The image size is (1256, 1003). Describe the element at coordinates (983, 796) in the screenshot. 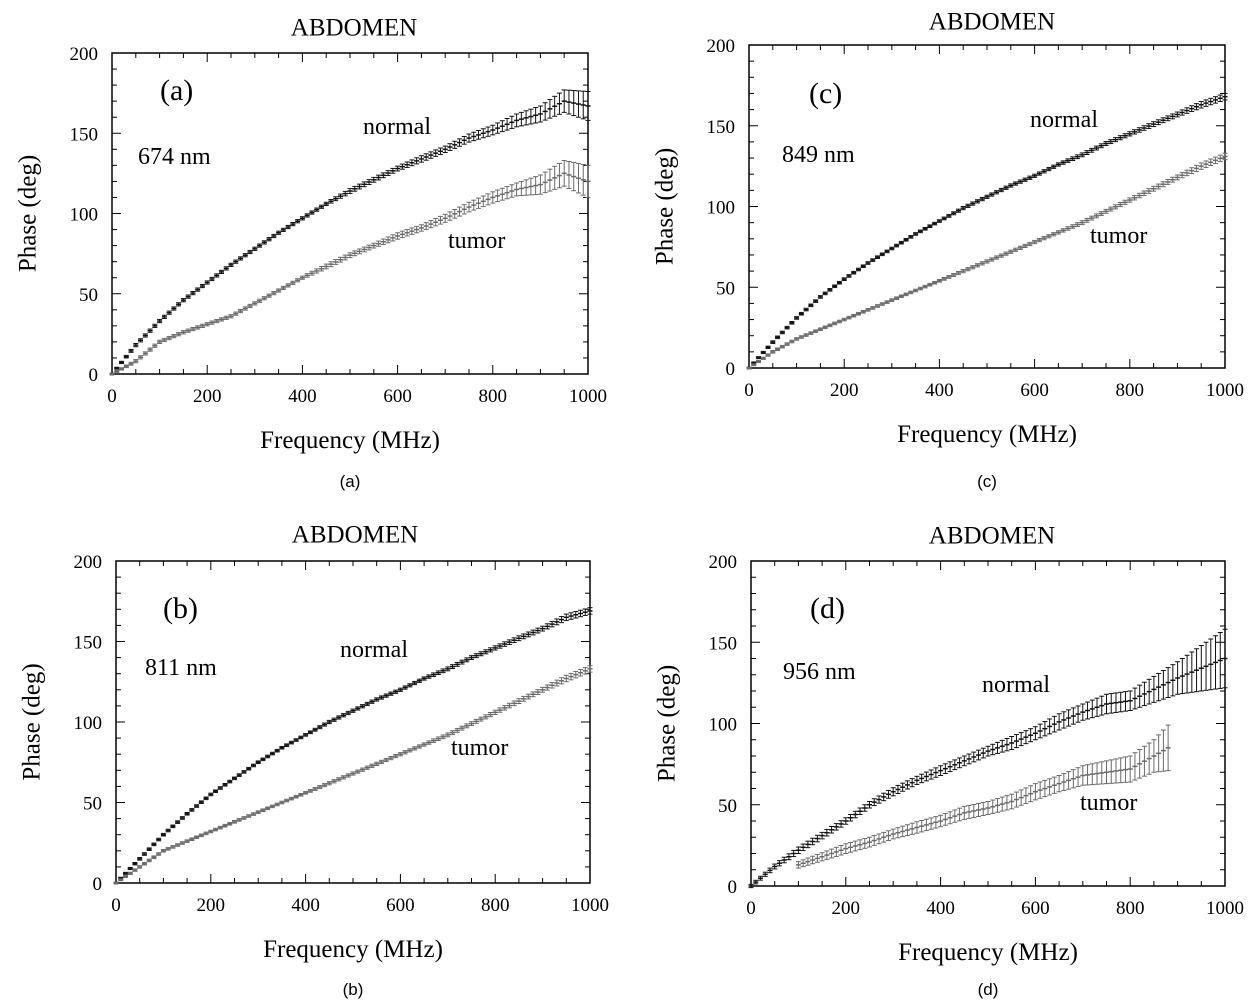

I see `series-tumor` at that location.